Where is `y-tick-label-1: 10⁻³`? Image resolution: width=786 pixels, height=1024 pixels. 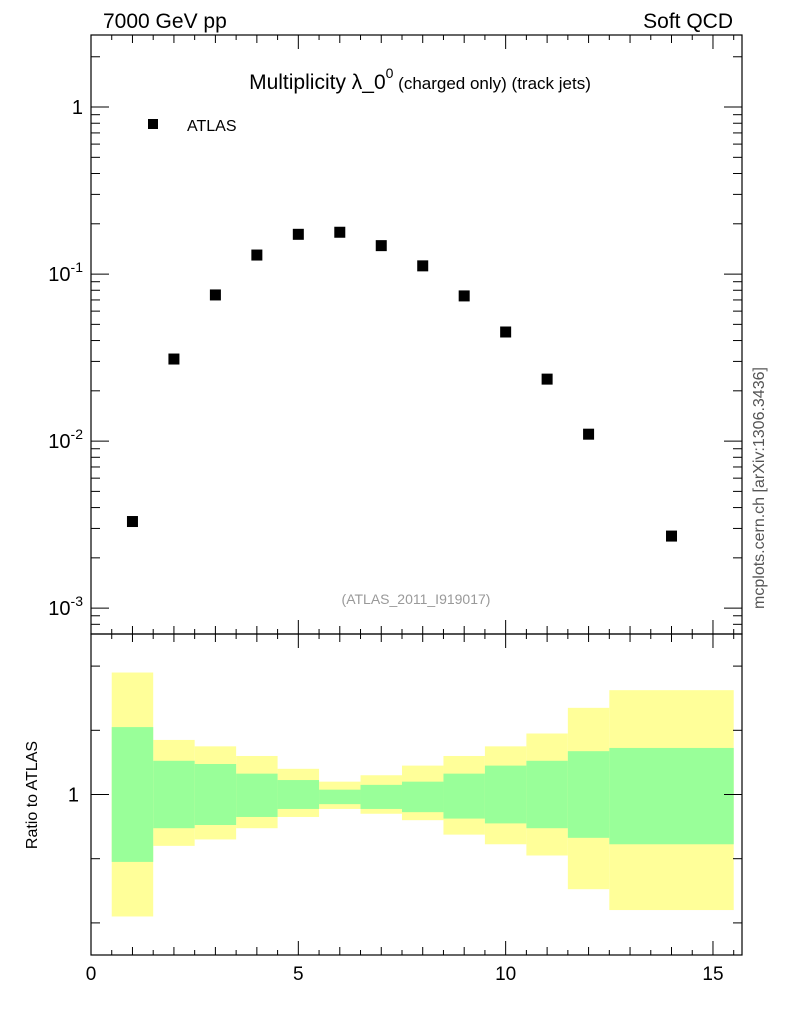 y-tick-label-1: 10⁻³ is located at coordinates (65, 606).